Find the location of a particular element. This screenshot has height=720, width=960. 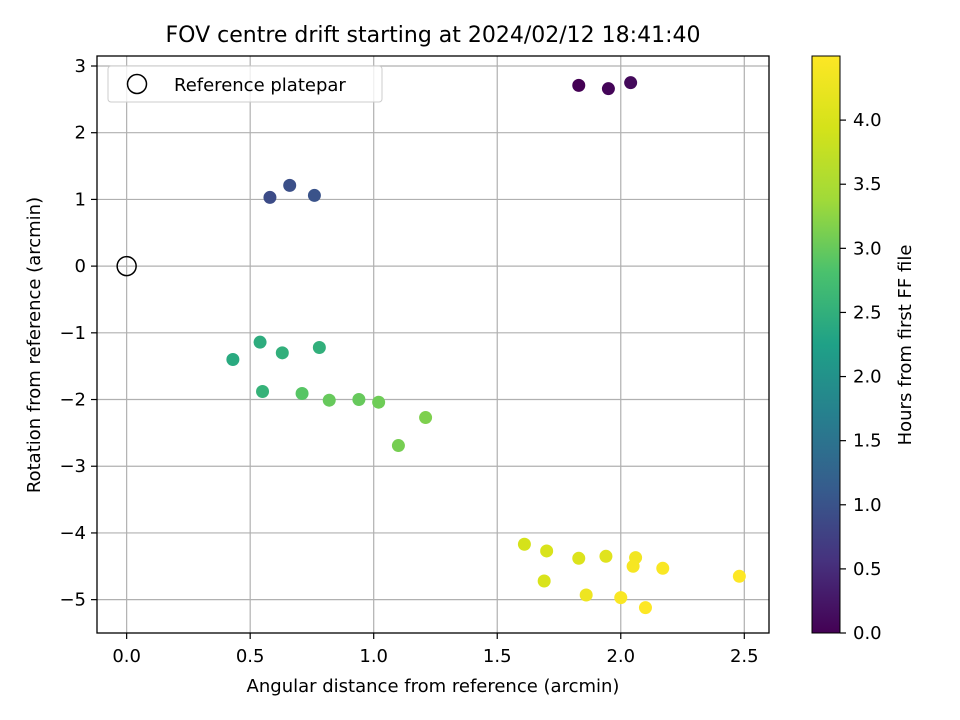

legend: Reference platepar is located at coordinates (245, 84).